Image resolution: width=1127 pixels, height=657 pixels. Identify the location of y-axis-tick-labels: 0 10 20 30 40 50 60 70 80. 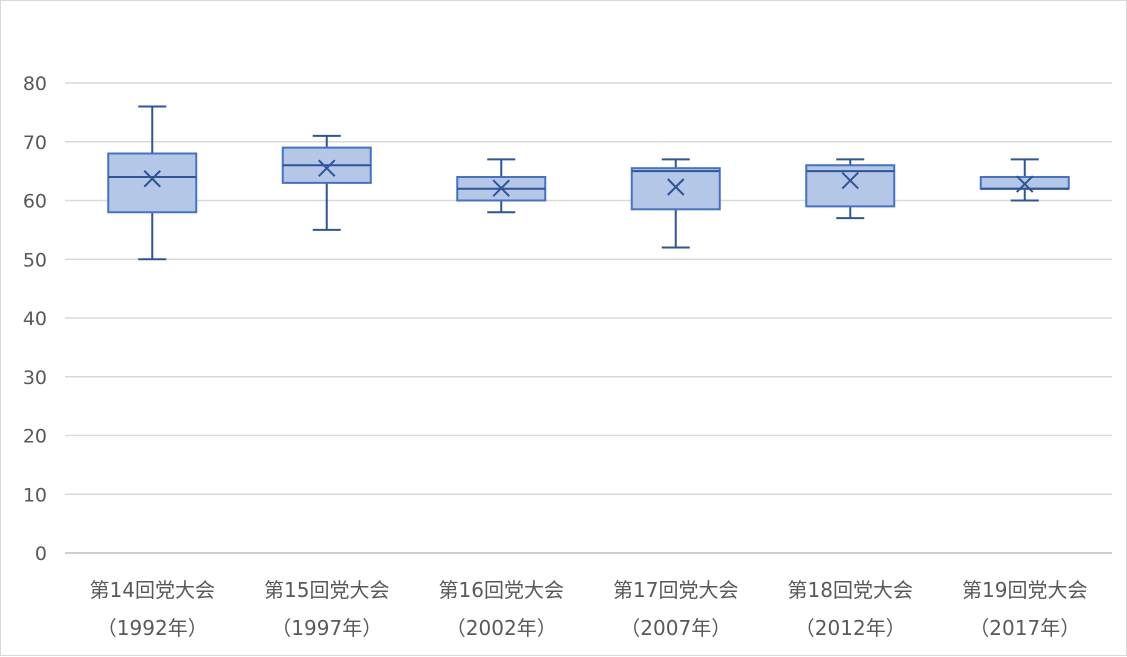
(35, 319).